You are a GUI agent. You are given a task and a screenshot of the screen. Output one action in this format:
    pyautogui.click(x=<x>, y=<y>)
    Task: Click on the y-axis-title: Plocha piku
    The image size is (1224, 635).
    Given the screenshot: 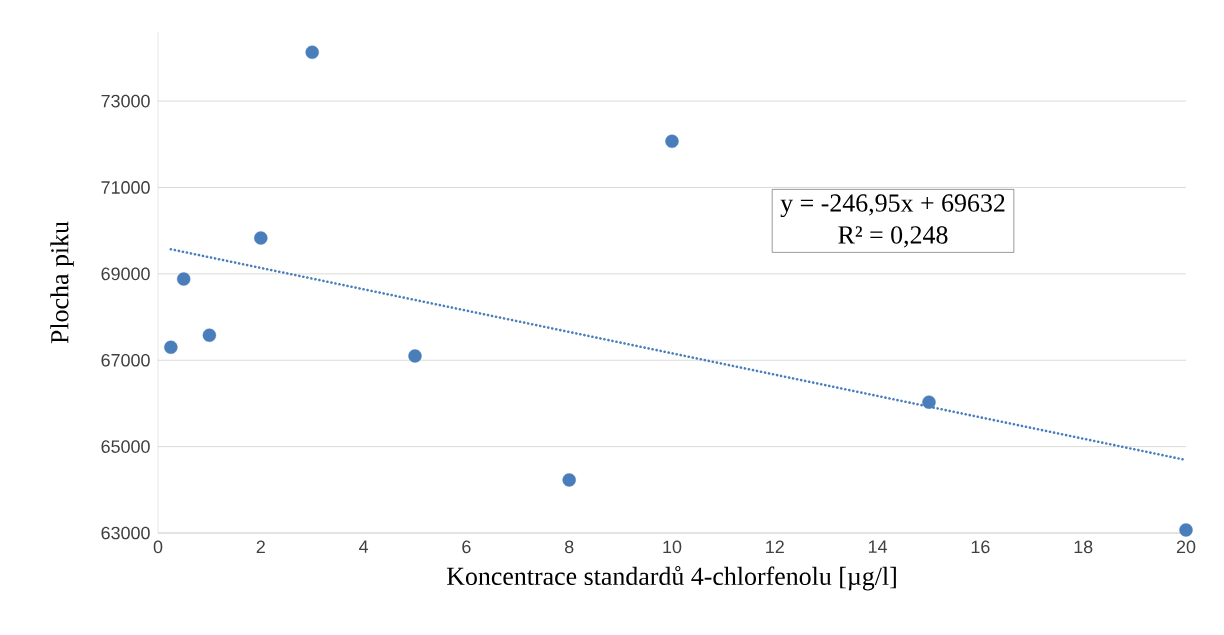 What is the action you would take?
    pyautogui.click(x=62, y=282)
    